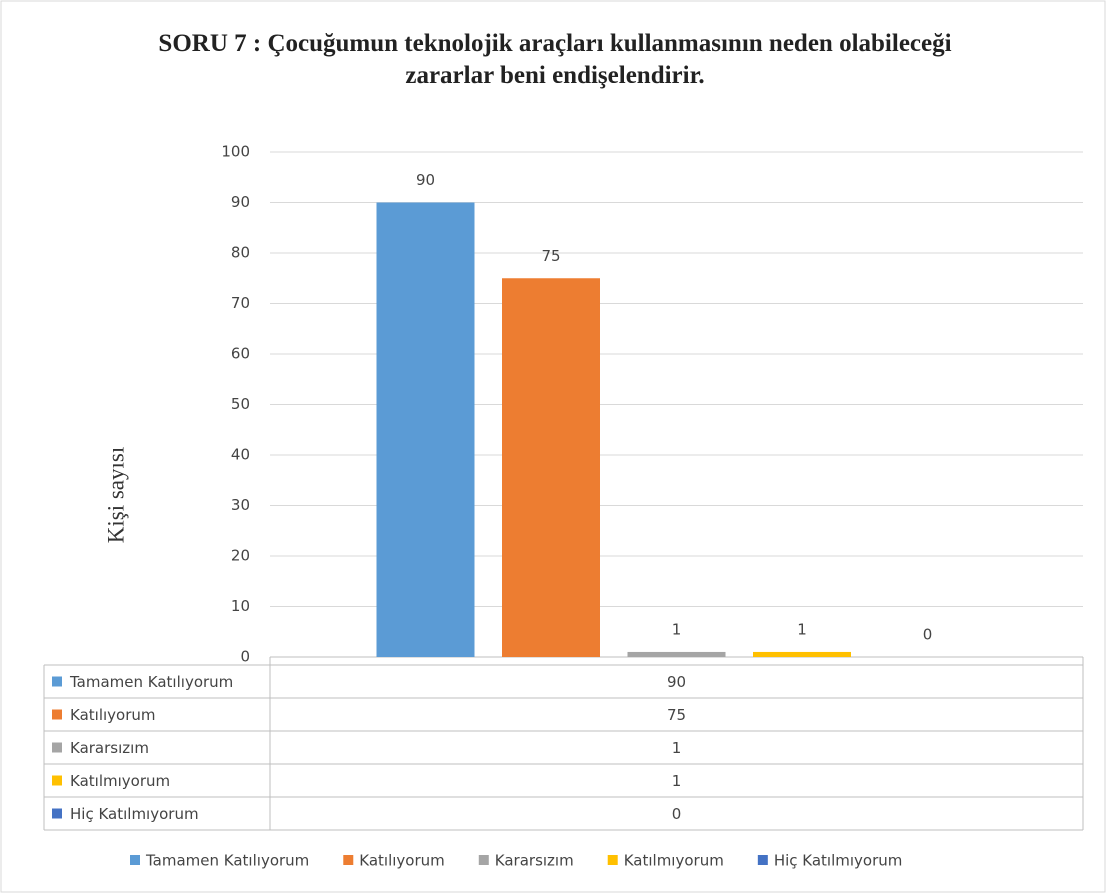 The width and height of the screenshot is (1107, 894). I want to click on y-tick-label: 100, so click(235, 152).